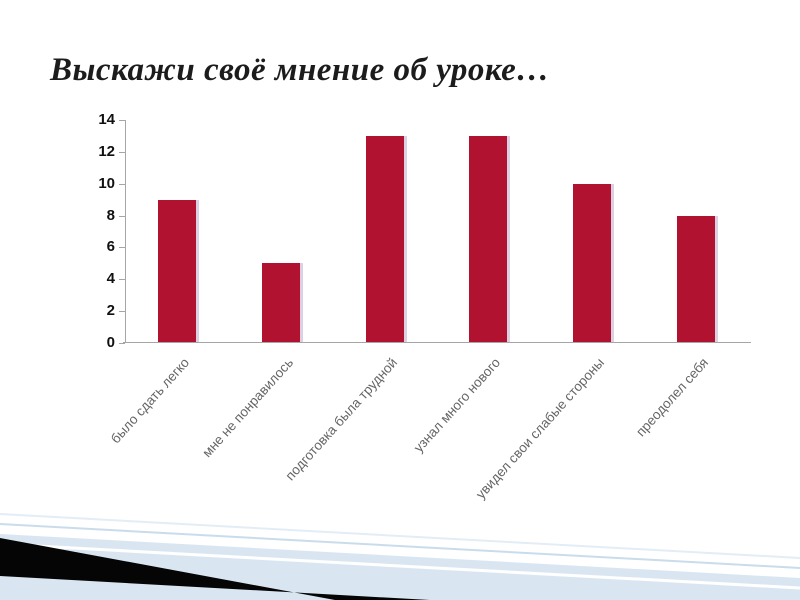 This screenshot has width=800, height=600. I want to click on y-tick-label: 14, so click(106, 119).